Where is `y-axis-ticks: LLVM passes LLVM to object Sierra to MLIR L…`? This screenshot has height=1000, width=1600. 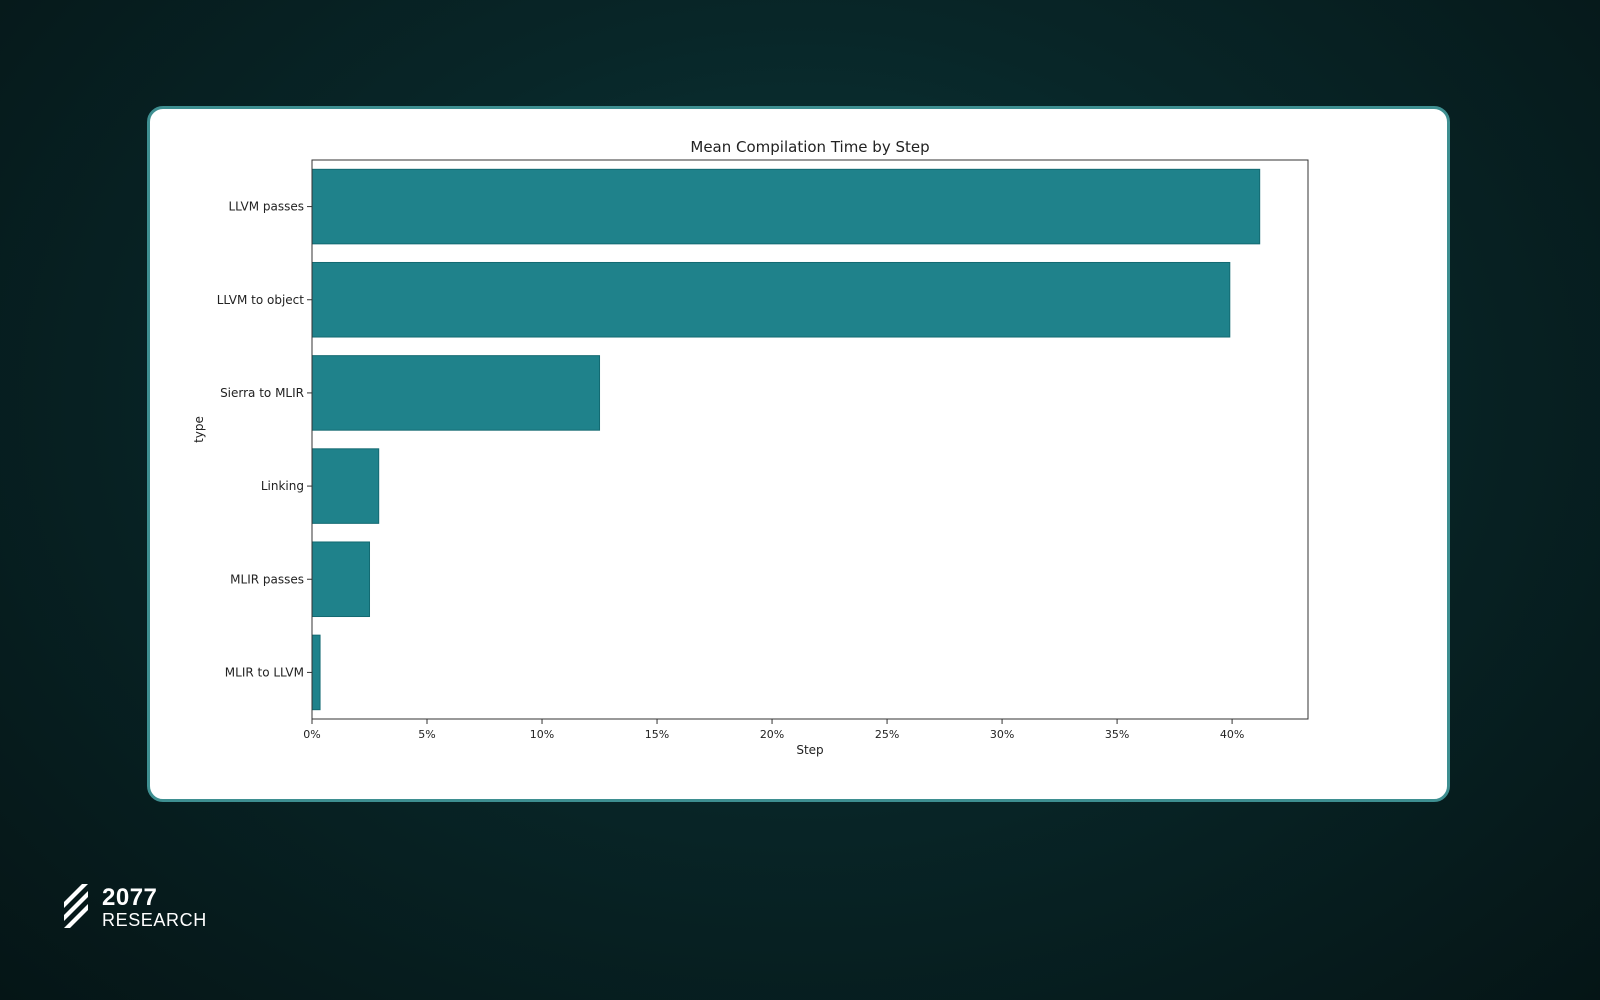
y-axis-ticks: LLVM passes LLVM to object Sierra to MLIR L… is located at coordinates (264, 439).